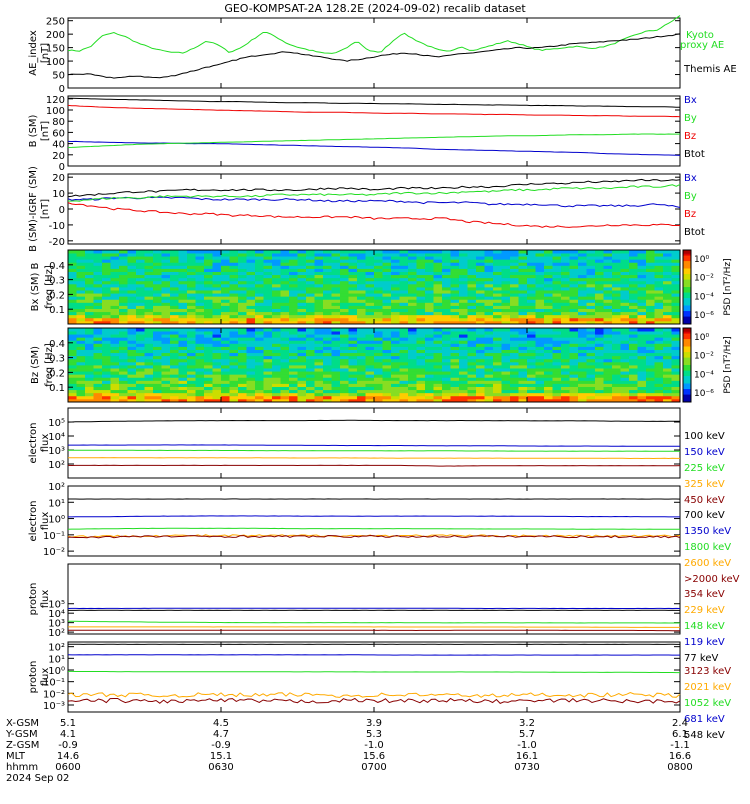  Describe the element at coordinates (220, 767) in the screenshot. I see `ephemeris-value: 0630` at that location.